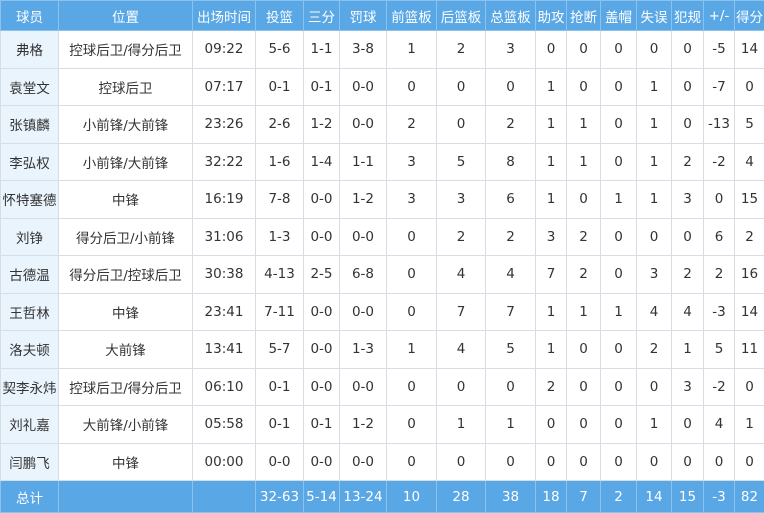 The image size is (764, 513). Describe the element at coordinates (719, 15) in the screenshot. I see `column-header: +/-` at that location.